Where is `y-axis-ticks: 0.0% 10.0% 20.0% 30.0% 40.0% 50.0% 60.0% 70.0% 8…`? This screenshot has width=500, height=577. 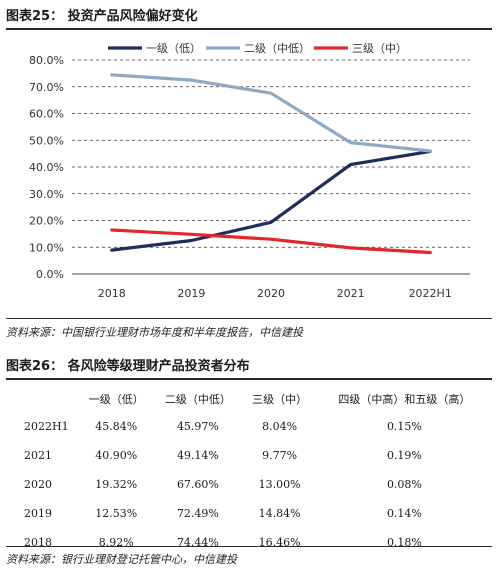 y-axis-ticks: 0.0% 10.0% 20.0% 30.0% 40.0% 50.0% 60.0% 70.0% 8… is located at coordinates (46, 167).